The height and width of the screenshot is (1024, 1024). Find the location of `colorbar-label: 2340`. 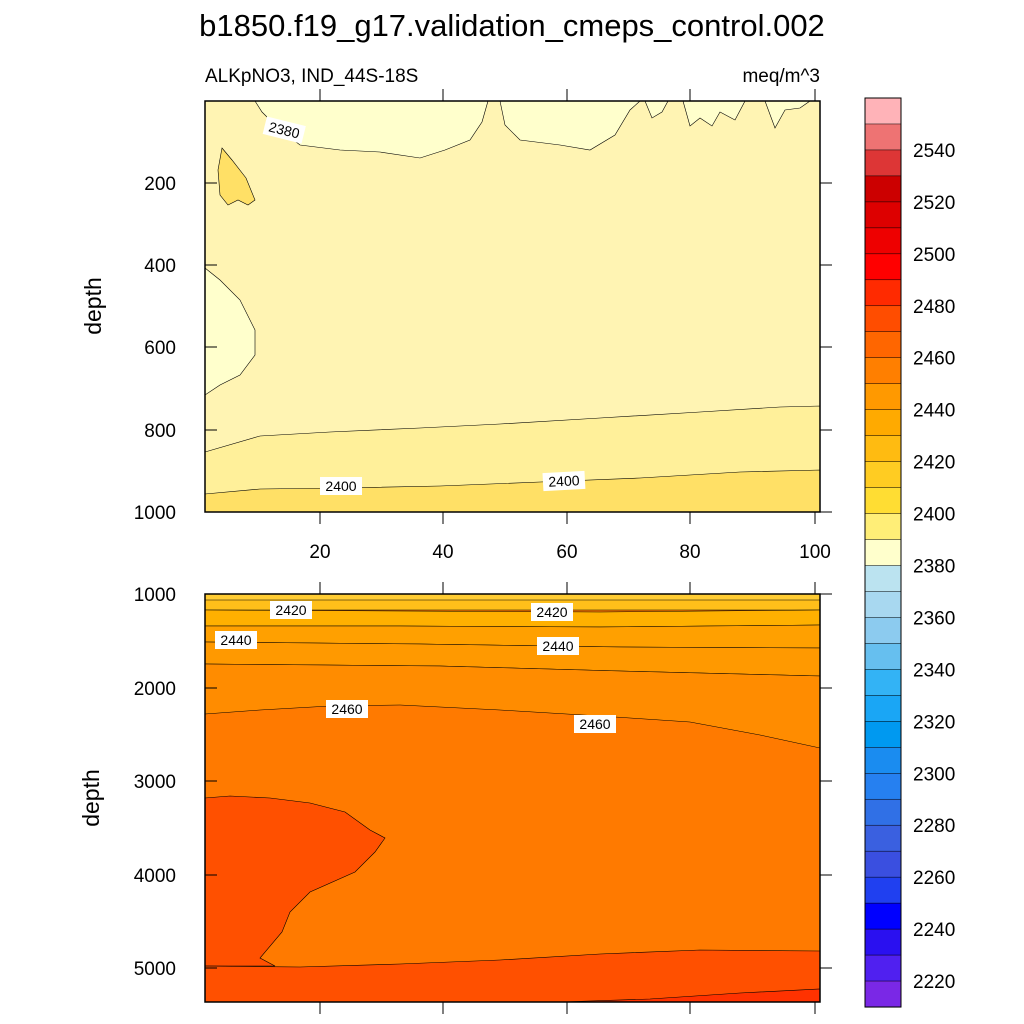

colorbar-label: 2340 is located at coordinates (934, 670).